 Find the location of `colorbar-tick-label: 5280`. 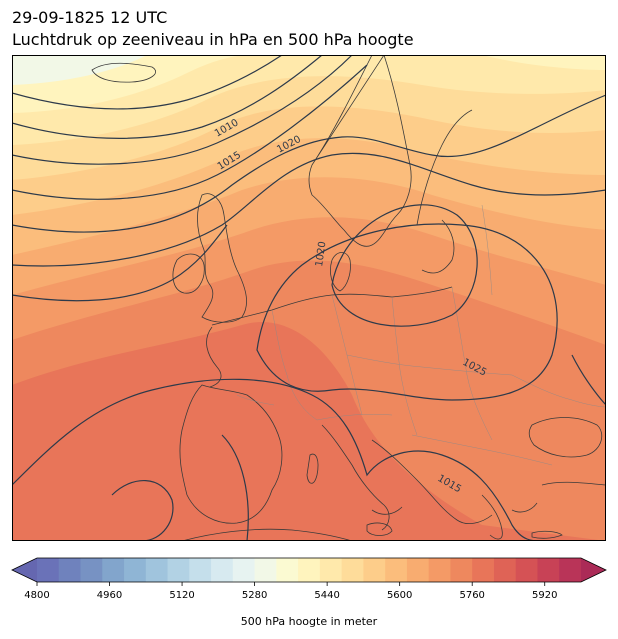

colorbar-tick-label: 5280 is located at coordinates (254, 595).